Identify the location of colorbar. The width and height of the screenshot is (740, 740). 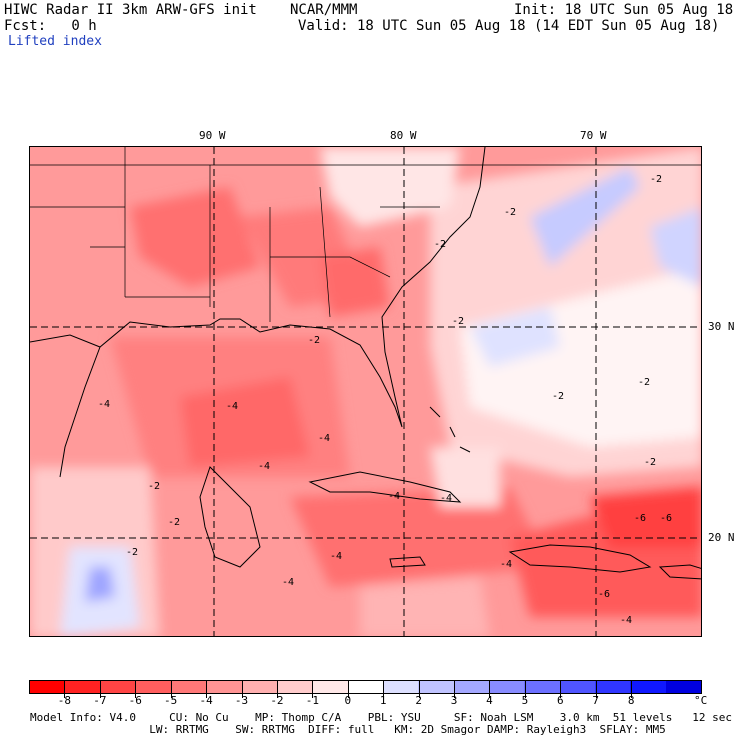
(365, 687).